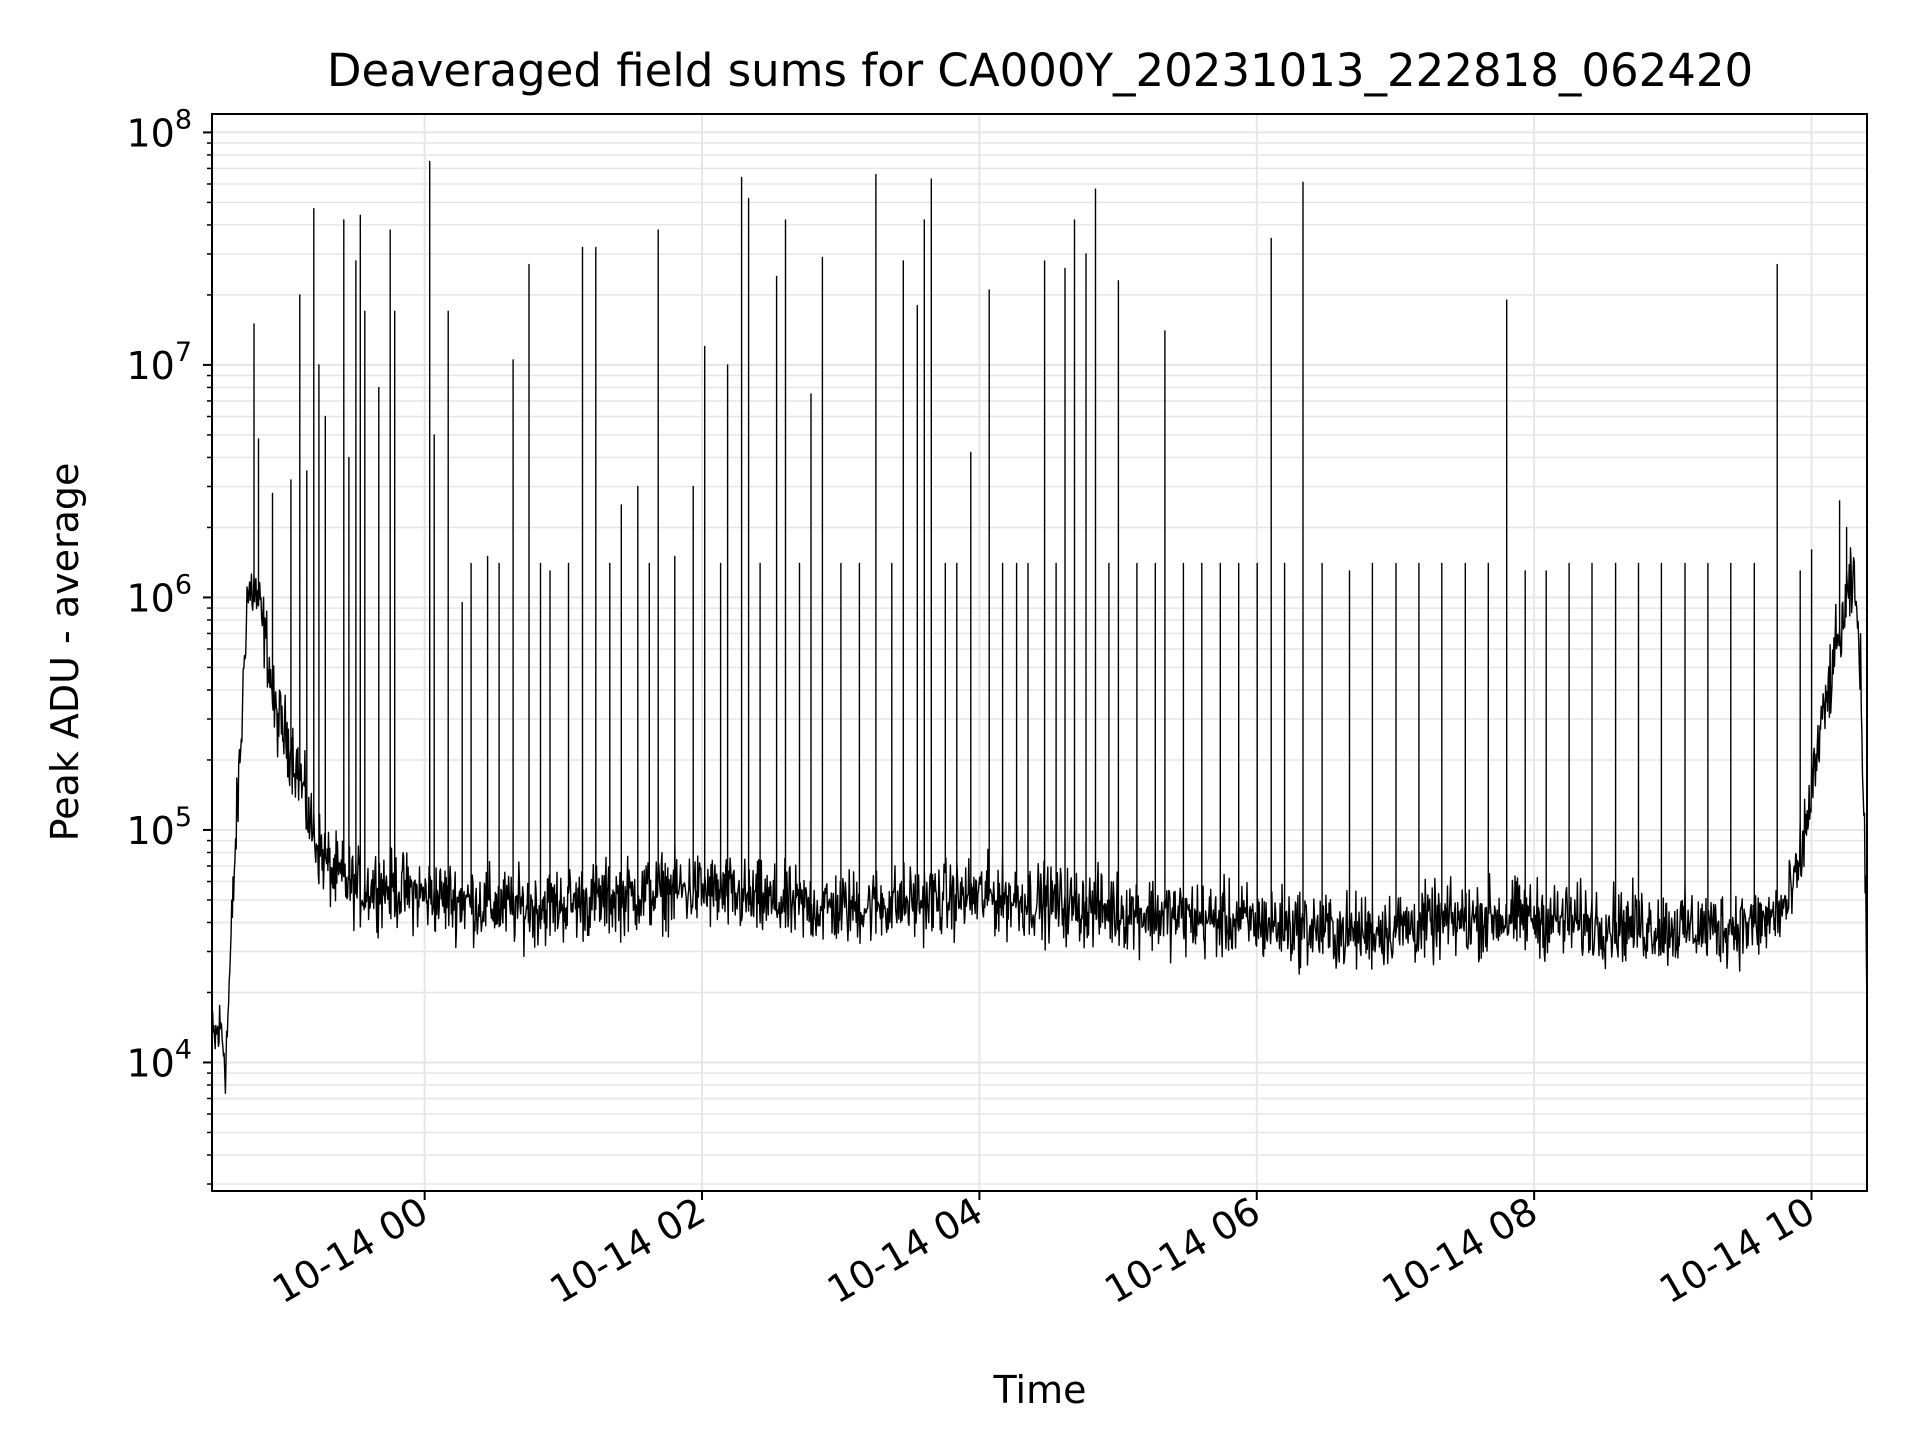  I want to click on y-tick-label: 10⁵, so click(159, 827).